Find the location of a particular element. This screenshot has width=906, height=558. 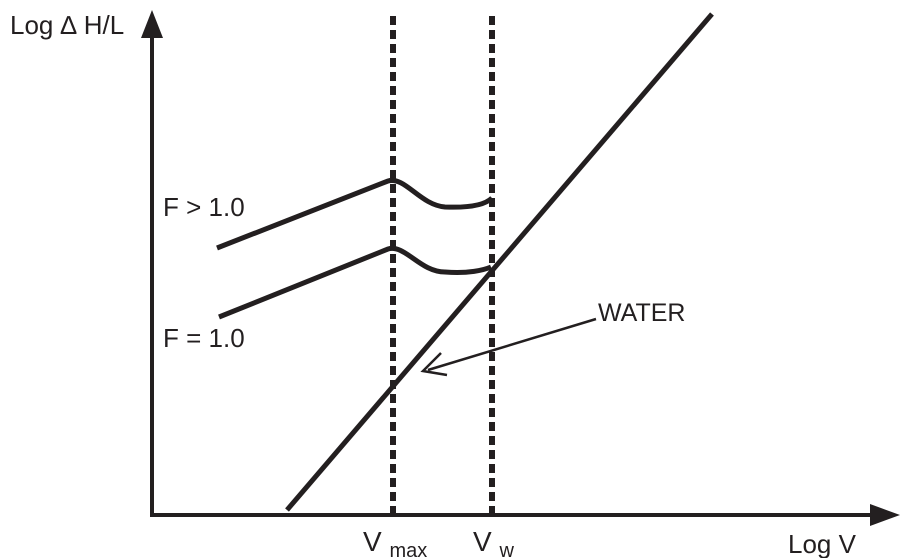

y-axis-arrowhead is located at coordinates (152, 24).